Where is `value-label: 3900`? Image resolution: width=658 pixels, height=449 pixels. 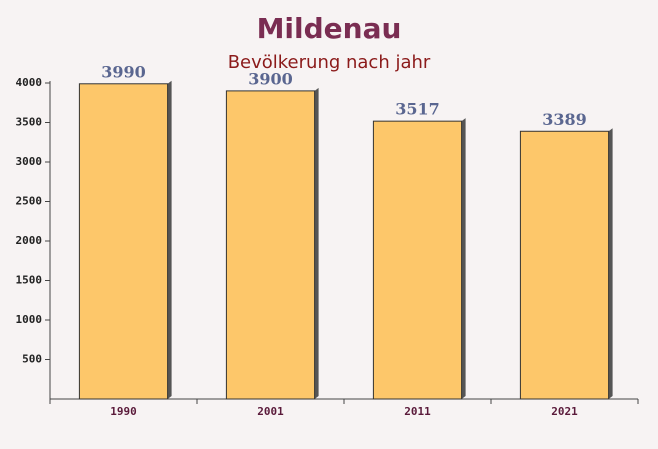 value-label: 3900 is located at coordinates (270, 78).